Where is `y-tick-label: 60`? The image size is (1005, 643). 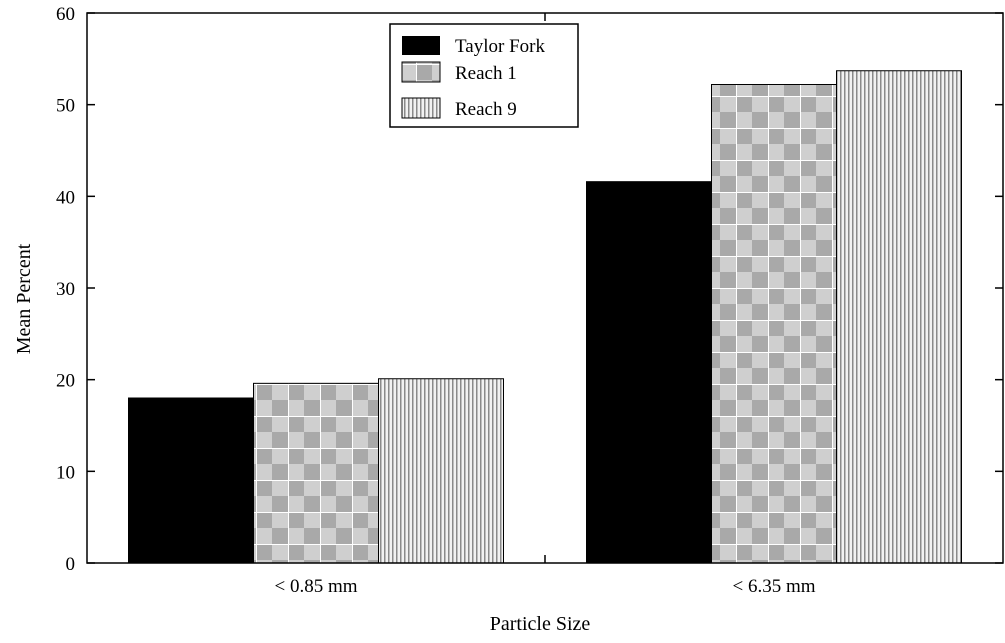 y-tick-label: 60 is located at coordinates (65, 14).